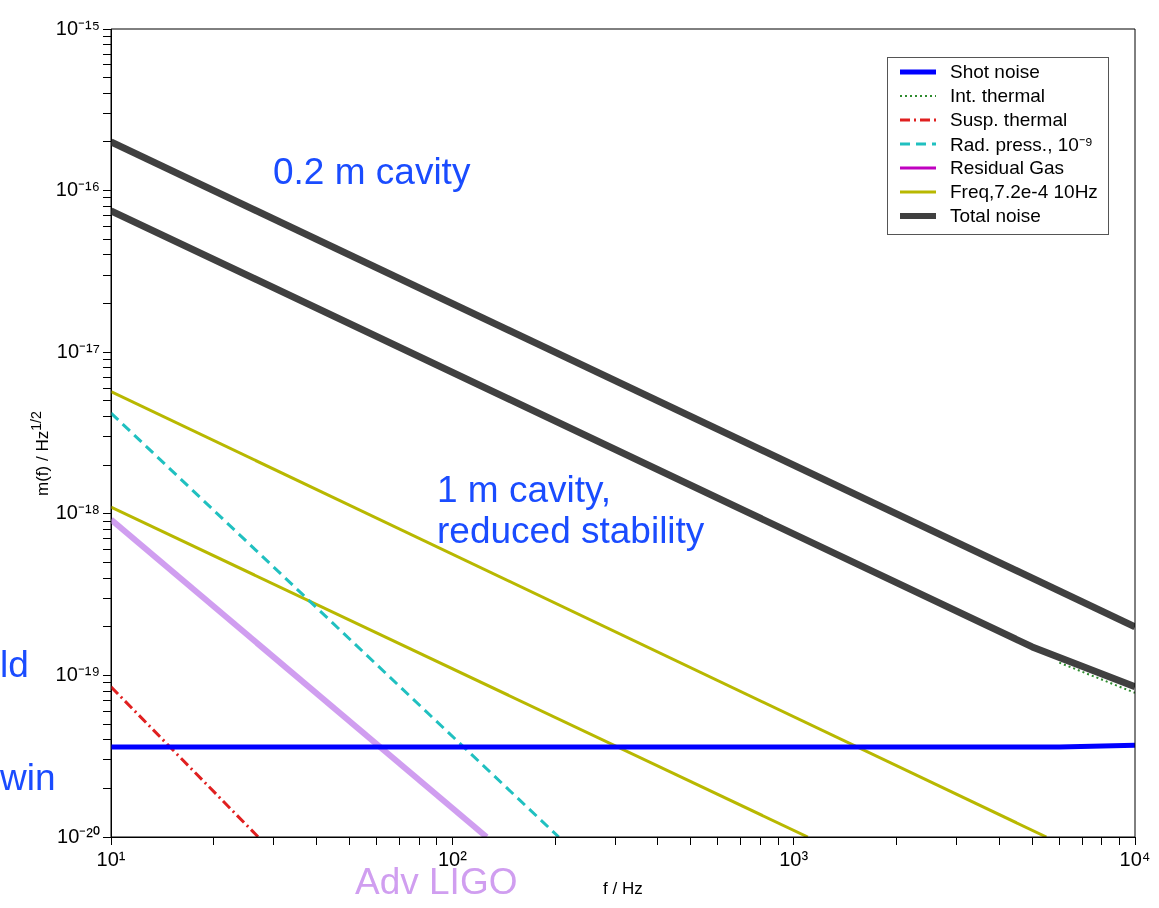  What do you see at coordinates (28, 778) in the screenshot?
I see `text: win` at bounding box center [28, 778].